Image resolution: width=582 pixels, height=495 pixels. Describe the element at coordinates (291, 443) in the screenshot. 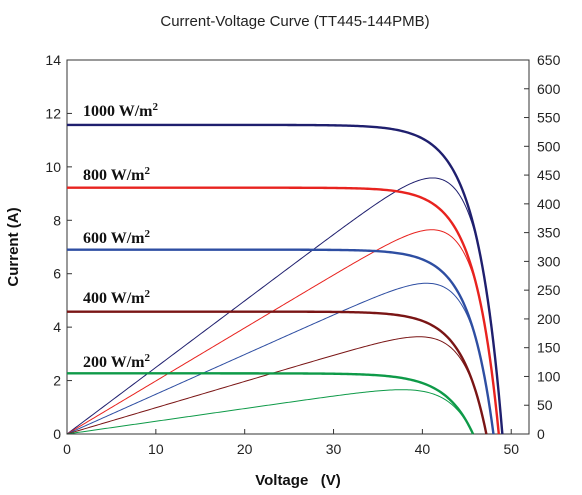

I see `x-axis: 0 10 20 30 40 50` at that location.